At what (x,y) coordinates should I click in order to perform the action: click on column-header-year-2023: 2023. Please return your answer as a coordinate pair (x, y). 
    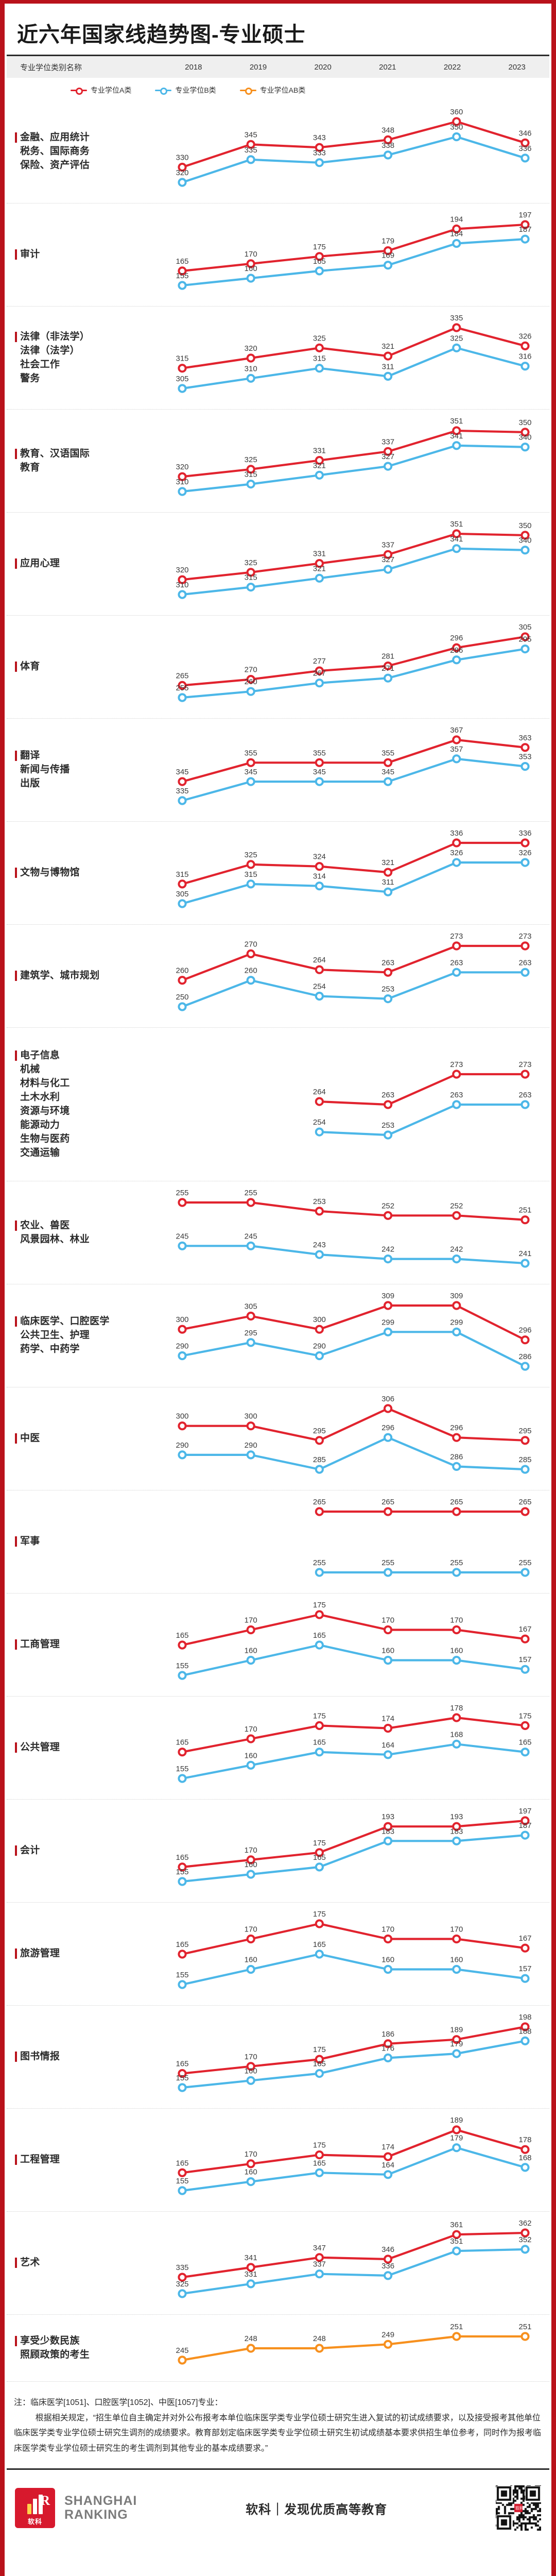
    Looking at the image, I should click on (517, 67).